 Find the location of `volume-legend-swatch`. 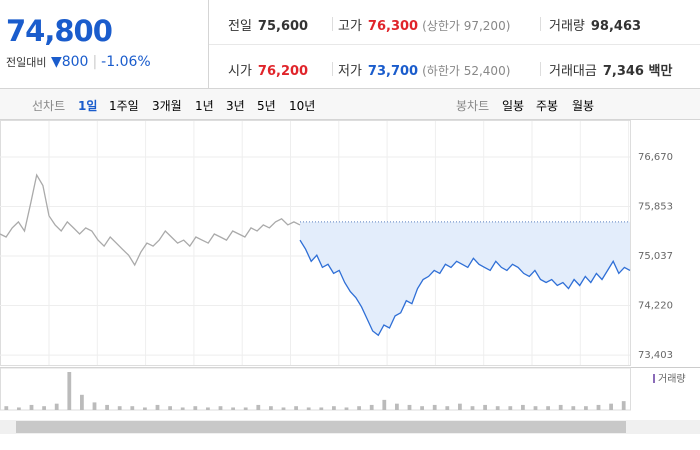

volume-legend-swatch is located at coordinates (654, 378).